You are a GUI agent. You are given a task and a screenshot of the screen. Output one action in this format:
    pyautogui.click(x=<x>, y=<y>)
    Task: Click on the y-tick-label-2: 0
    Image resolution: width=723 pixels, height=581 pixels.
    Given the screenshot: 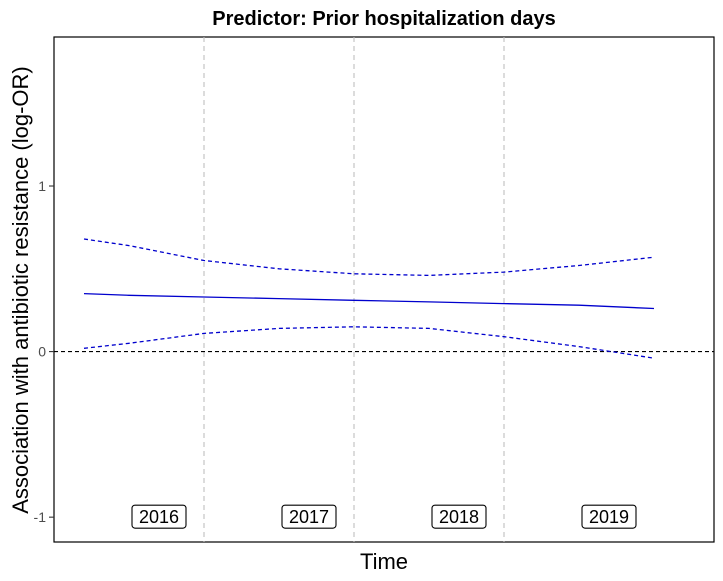 What is the action you would take?
    pyautogui.click(x=42, y=352)
    